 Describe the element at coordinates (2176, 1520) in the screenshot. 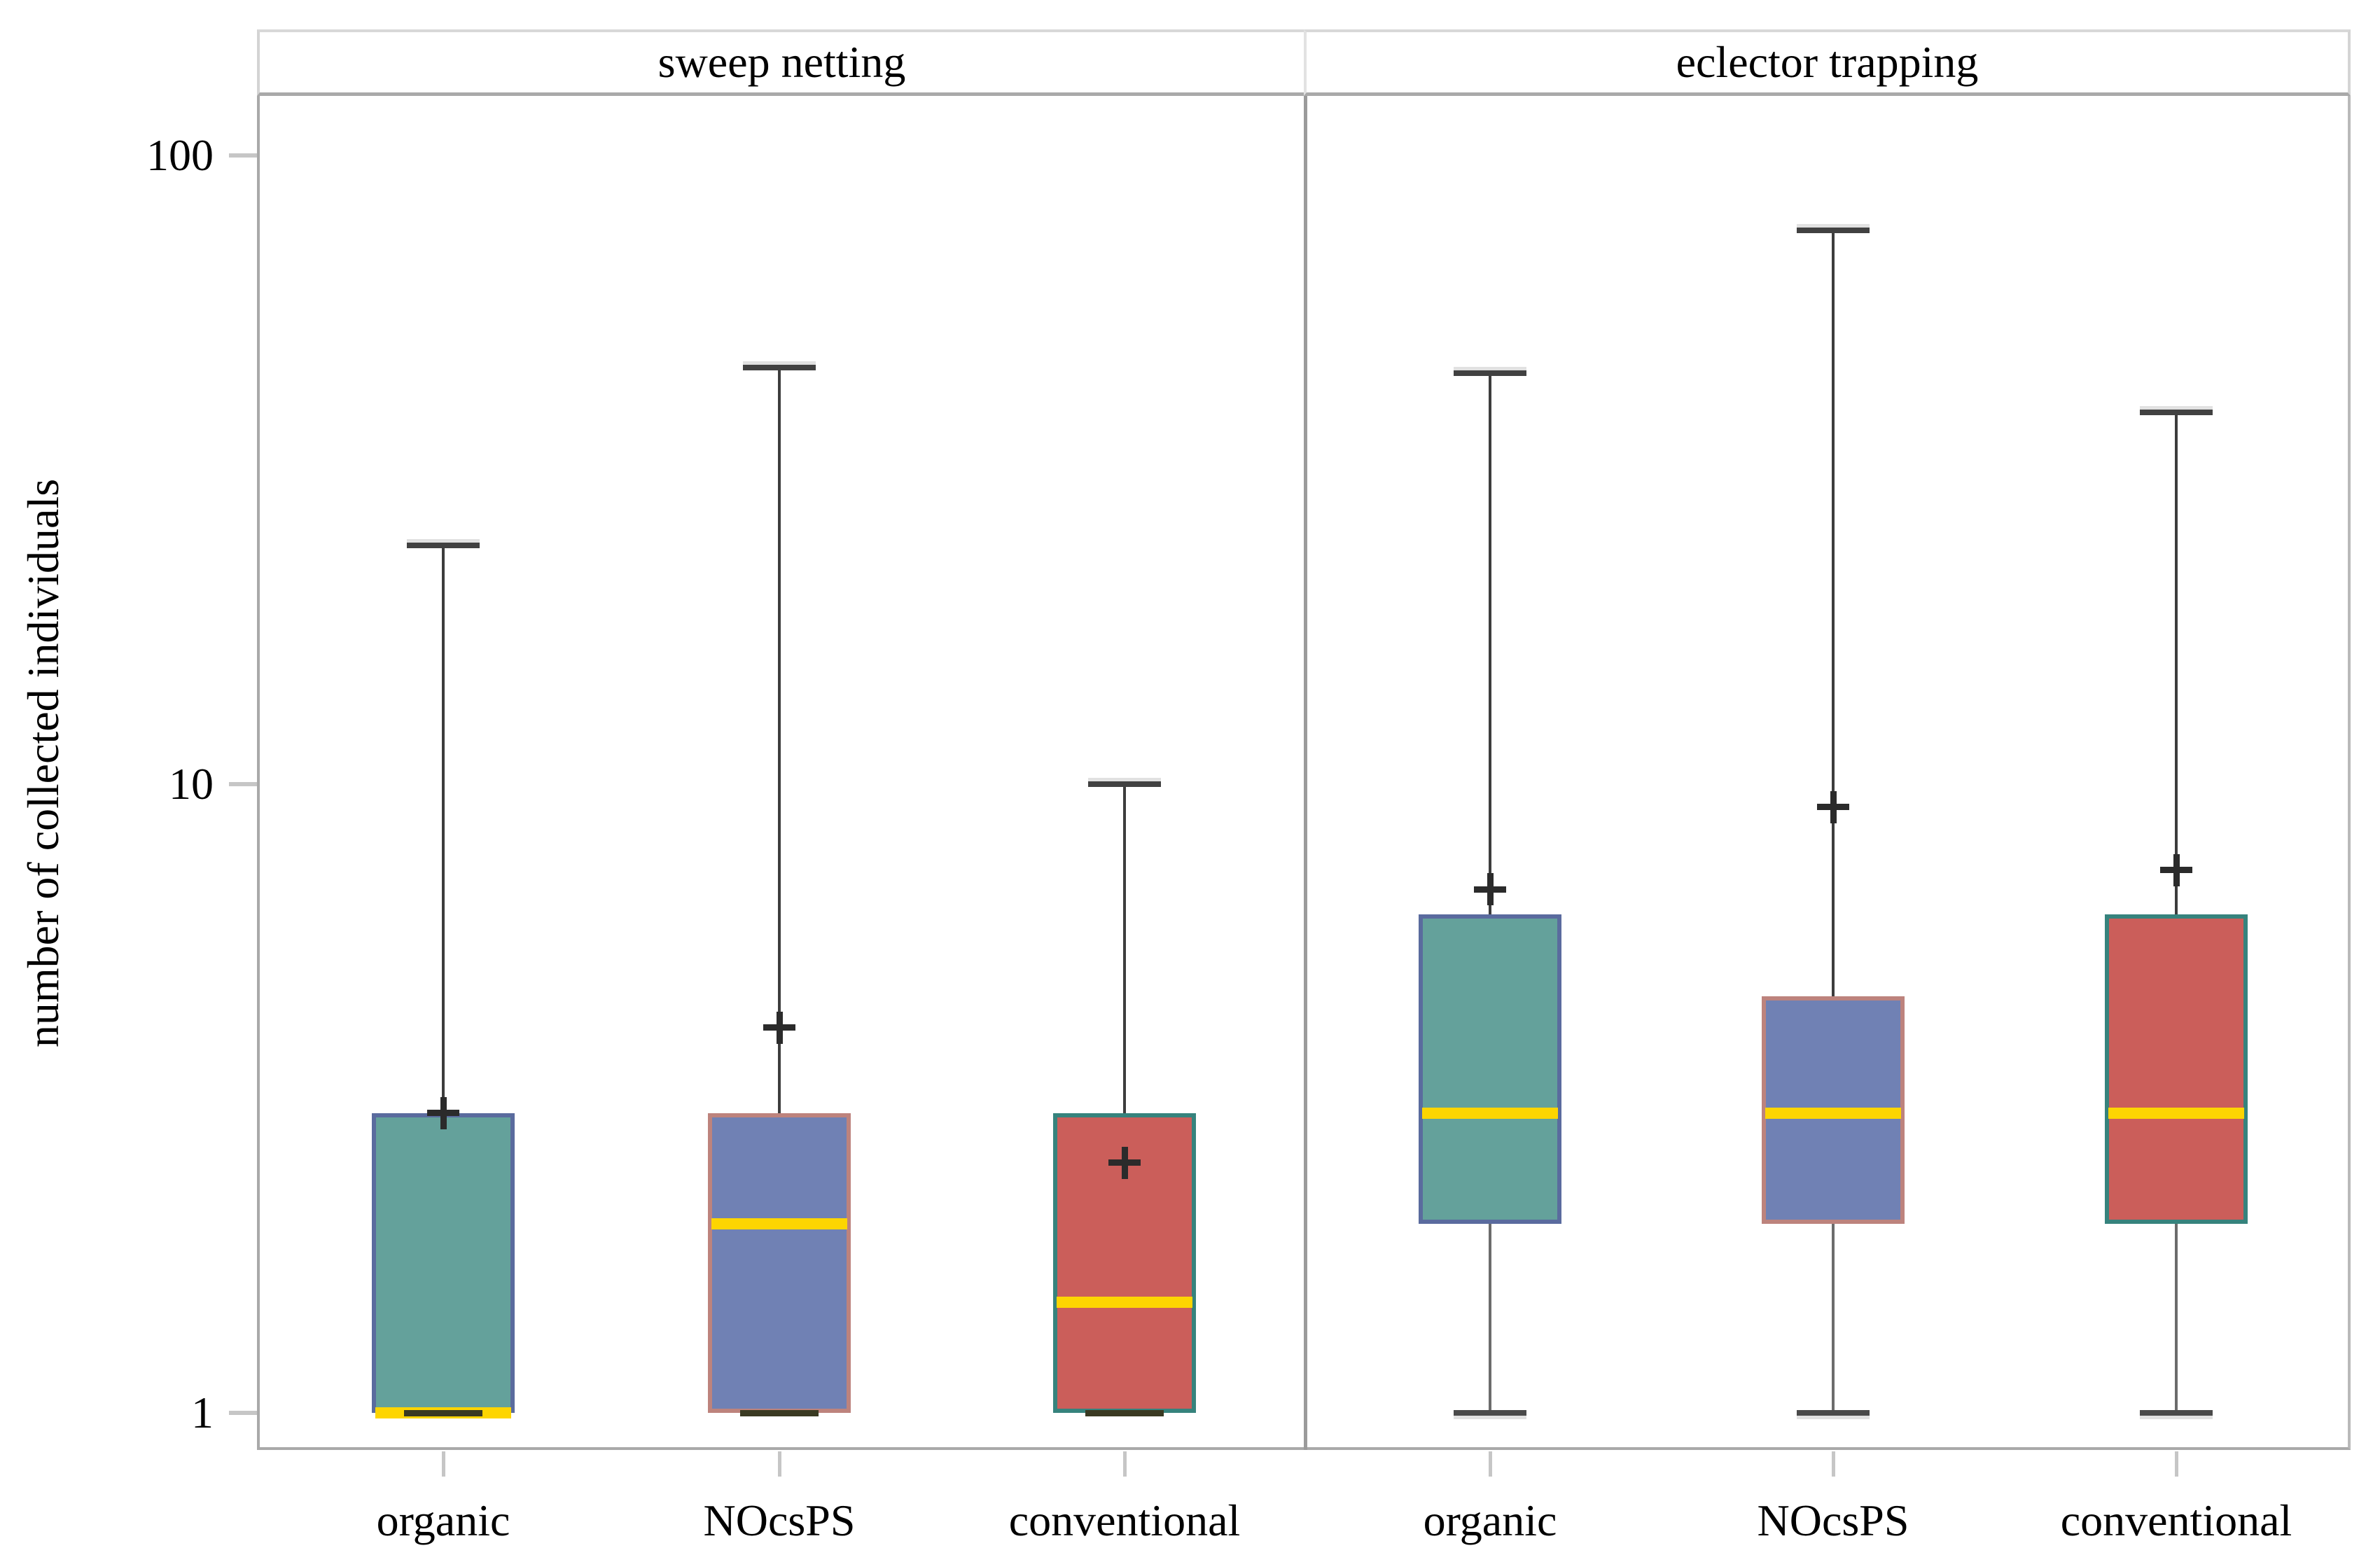

I see `x-label-eclector-trapping-conventional: conventional` at that location.